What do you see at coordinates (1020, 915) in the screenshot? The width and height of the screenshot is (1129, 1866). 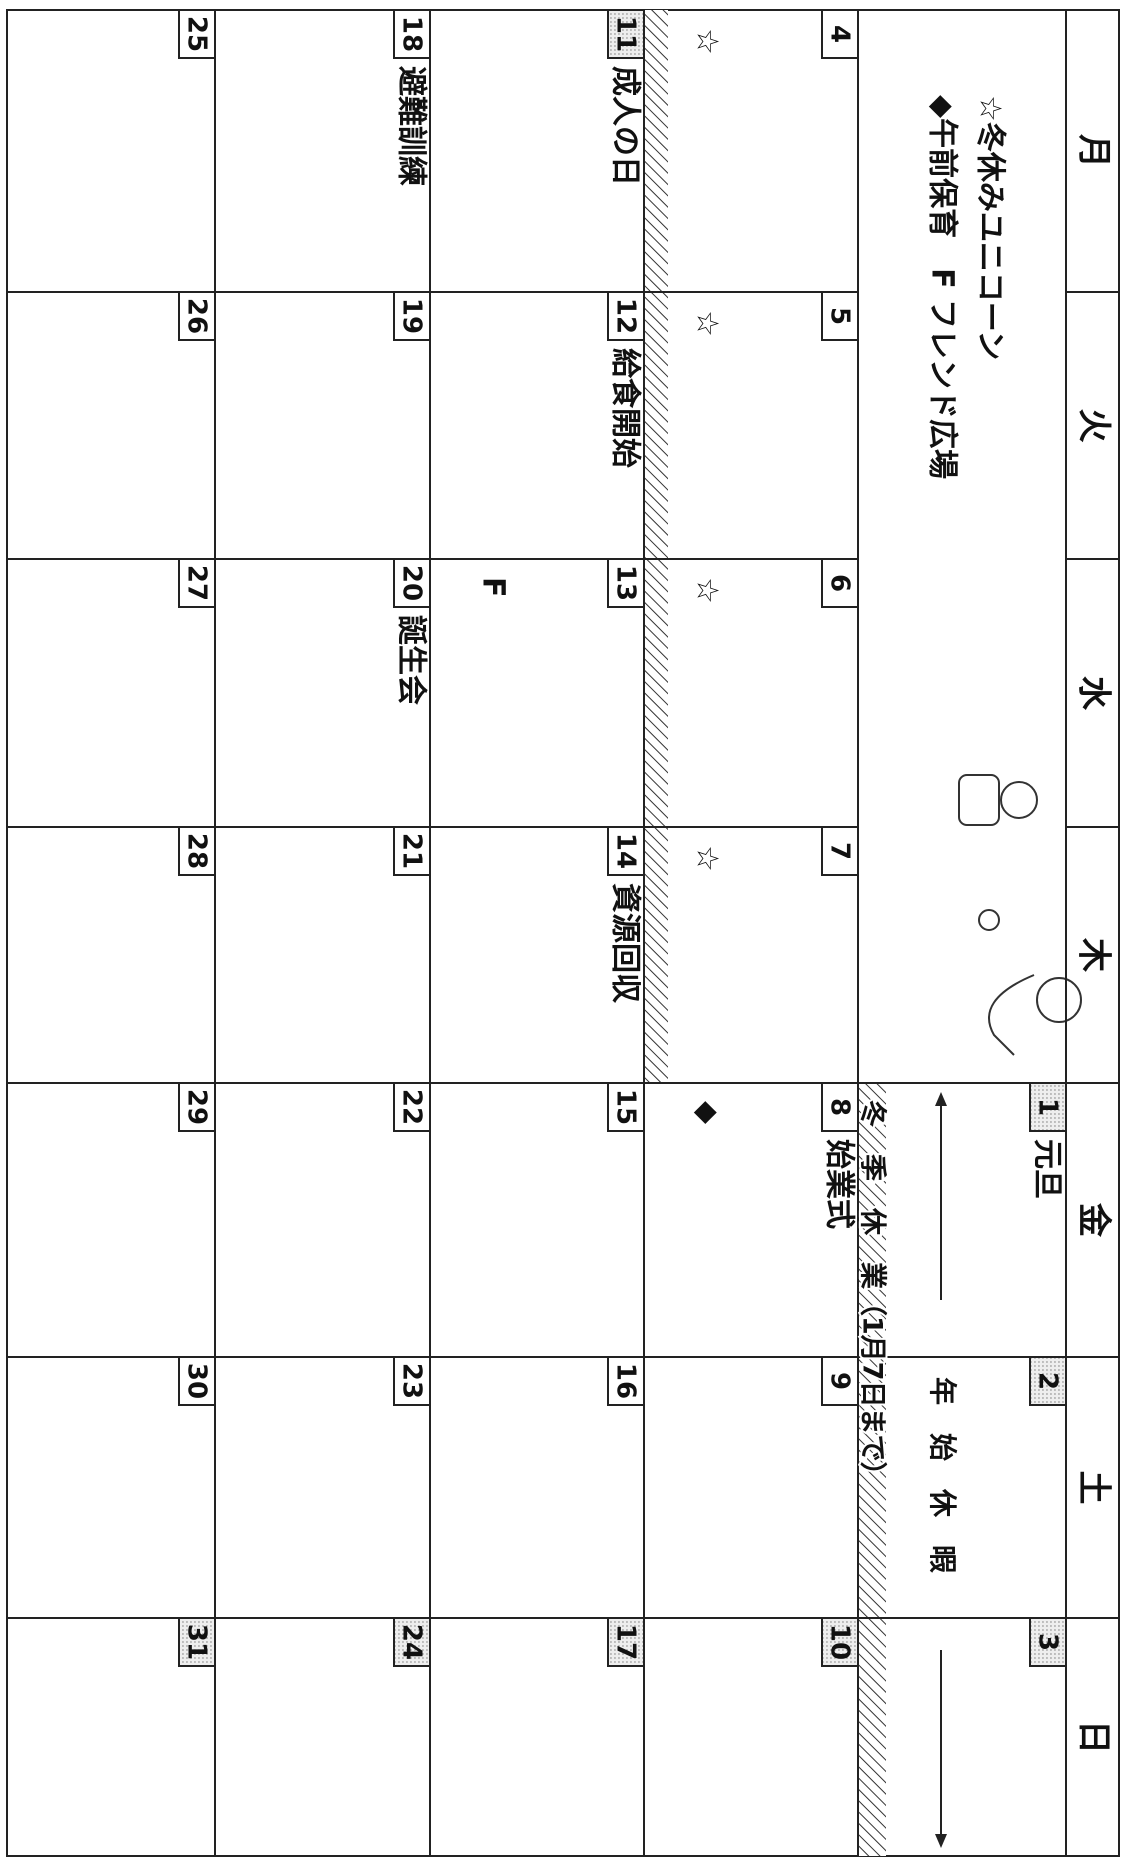 I see `decoration` at bounding box center [1020, 915].